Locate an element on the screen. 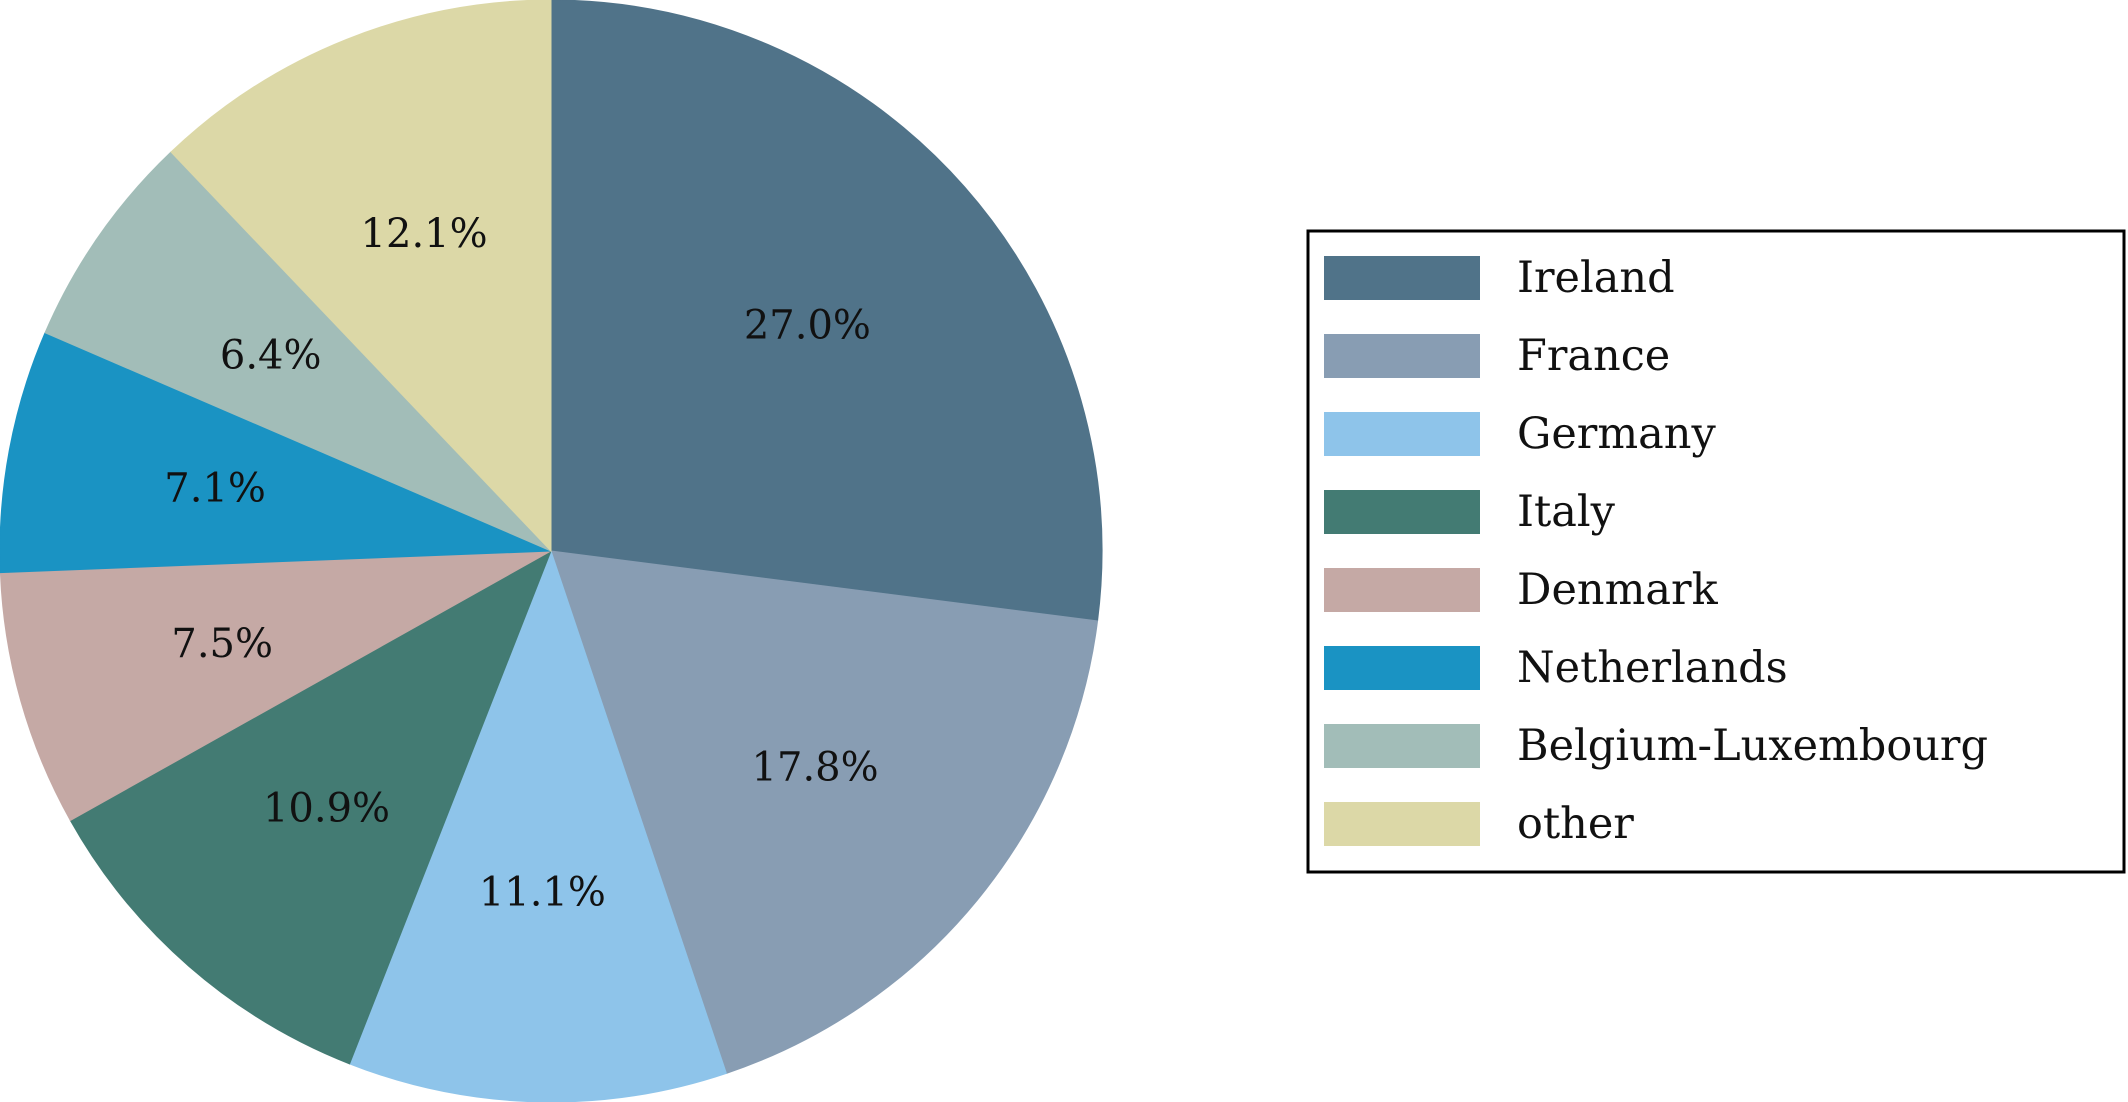  pie-slice-ireland is located at coordinates (826, 311).